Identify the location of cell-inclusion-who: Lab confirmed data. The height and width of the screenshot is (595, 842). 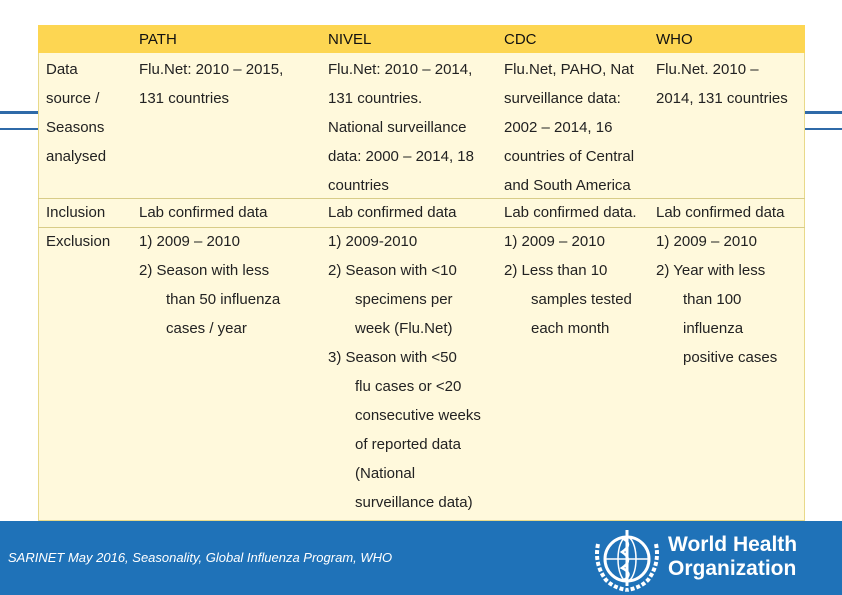
(720, 212).